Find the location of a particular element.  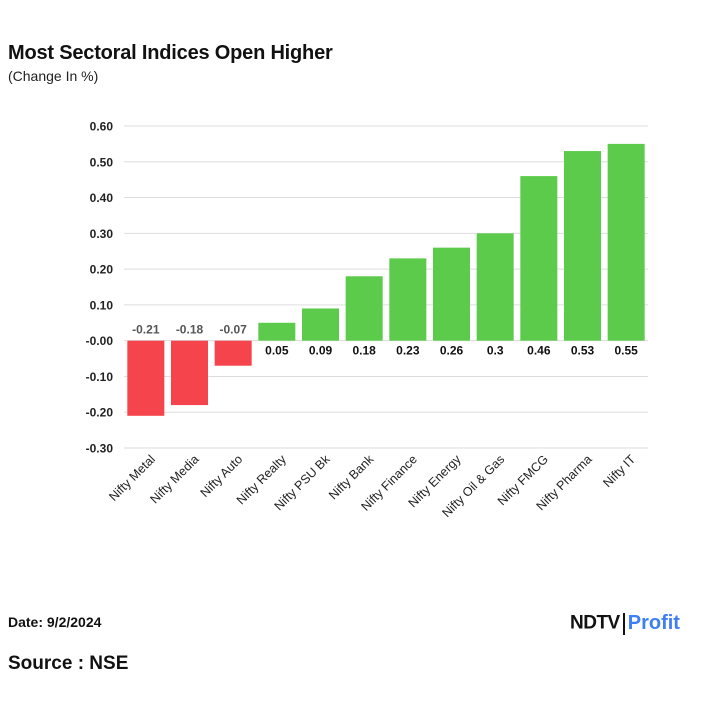

y-tick-label: -0.00 is located at coordinates (100, 341).